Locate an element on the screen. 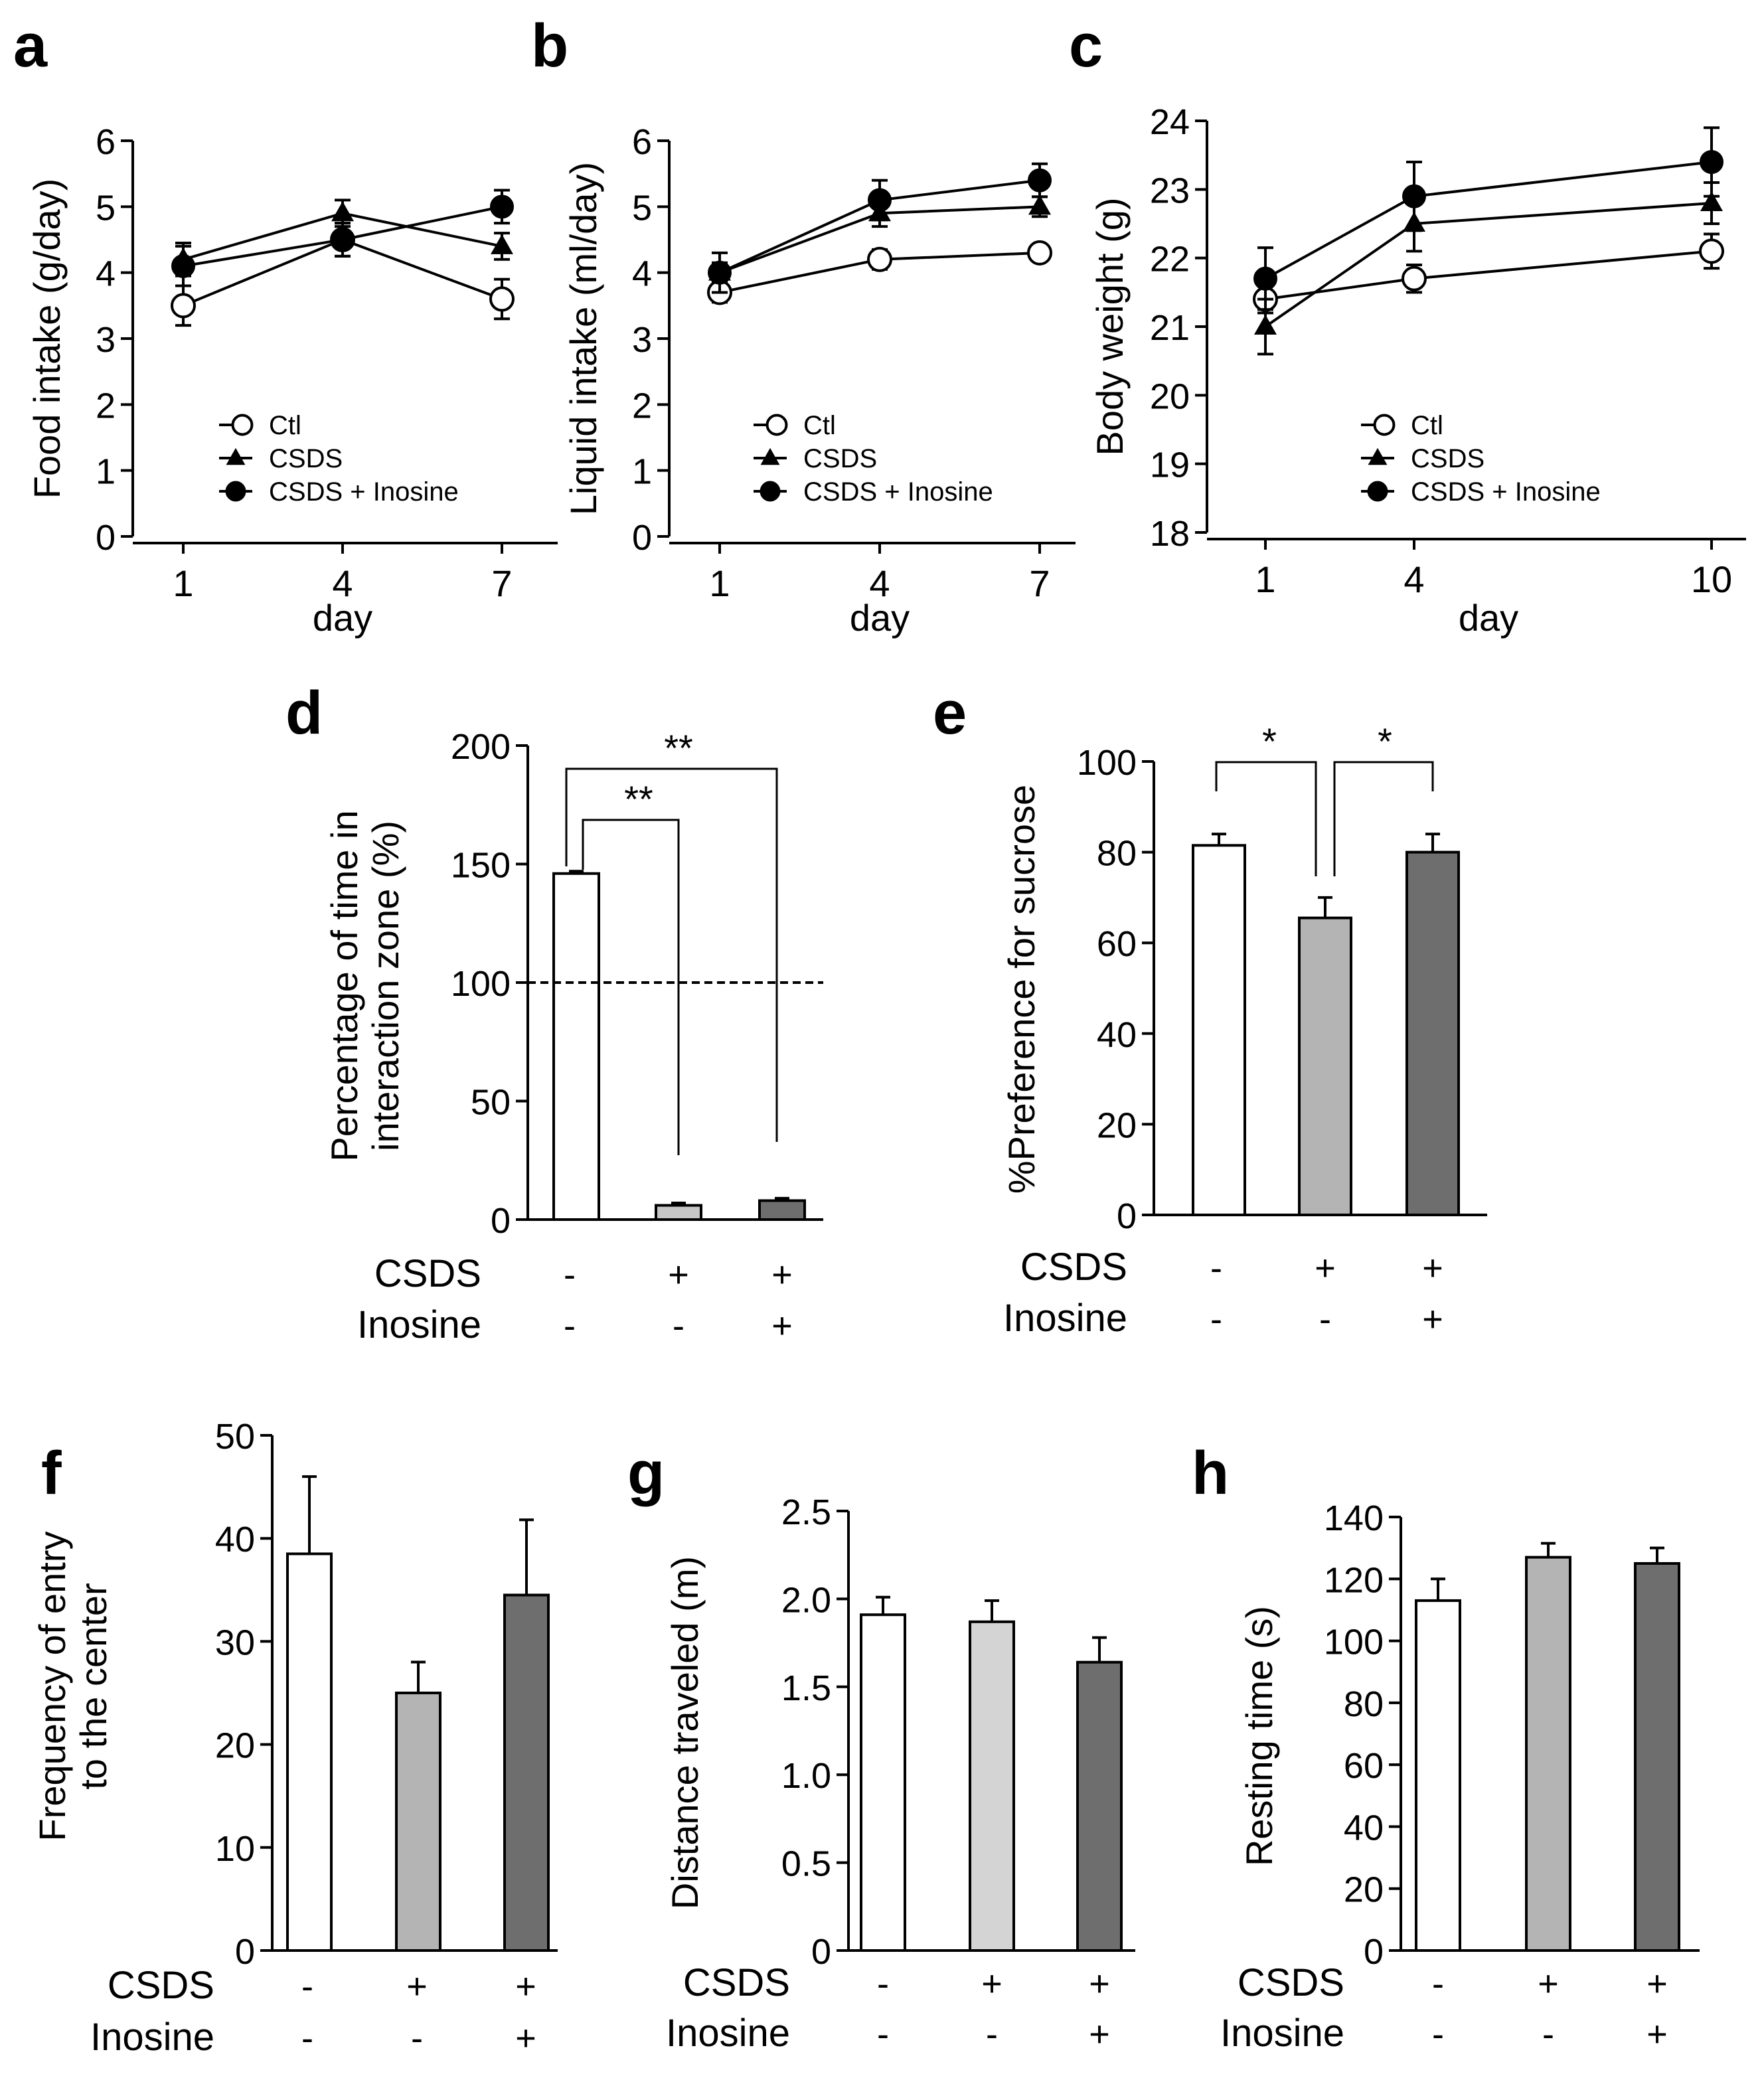 The width and height of the screenshot is (1764, 2074). y-axis-label: %Preference for sucrose is located at coordinates (1021, 989).